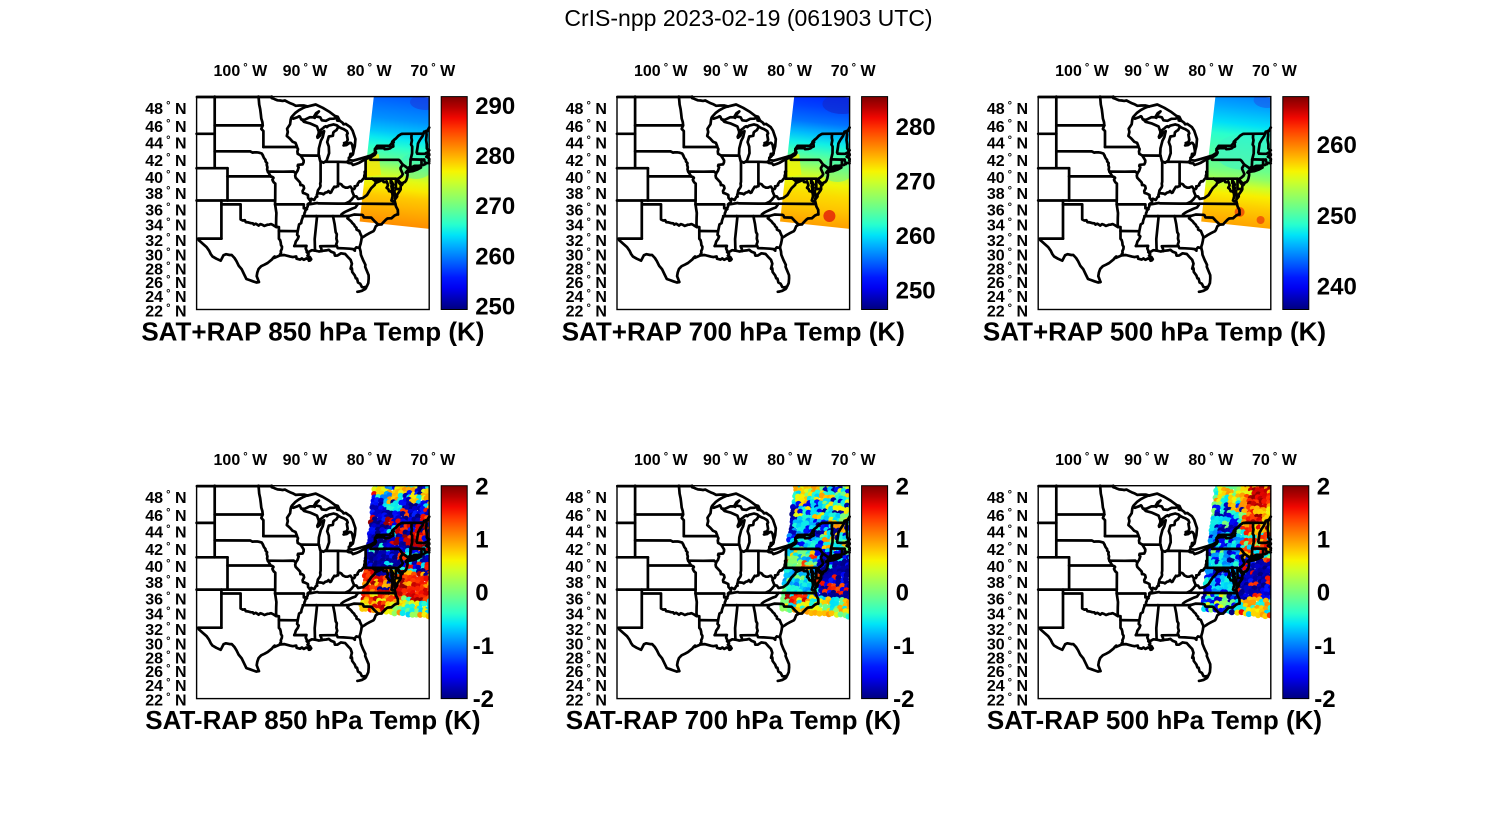  What do you see at coordinates (1154, 332) in the screenshot?
I see `svg-text: SAT+RAP 500 hPa Temp (K)` at bounding box center [1154, 332].